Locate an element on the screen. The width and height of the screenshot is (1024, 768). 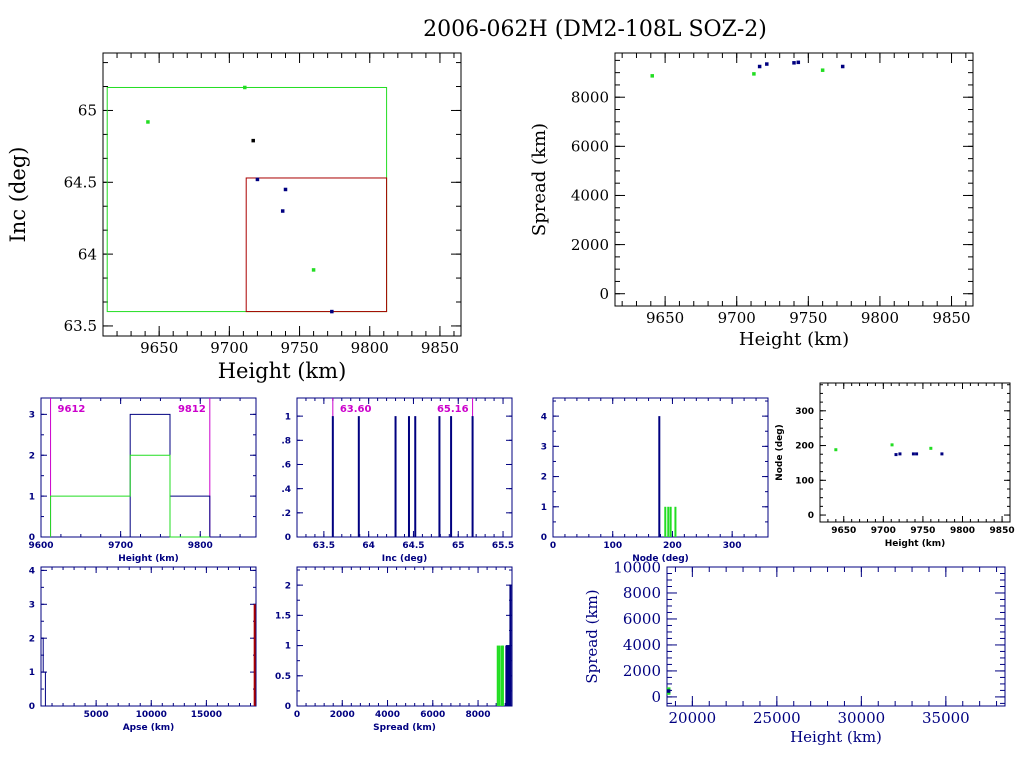
p2-xtick-label: 9850 is located at coordinates (951, 318).